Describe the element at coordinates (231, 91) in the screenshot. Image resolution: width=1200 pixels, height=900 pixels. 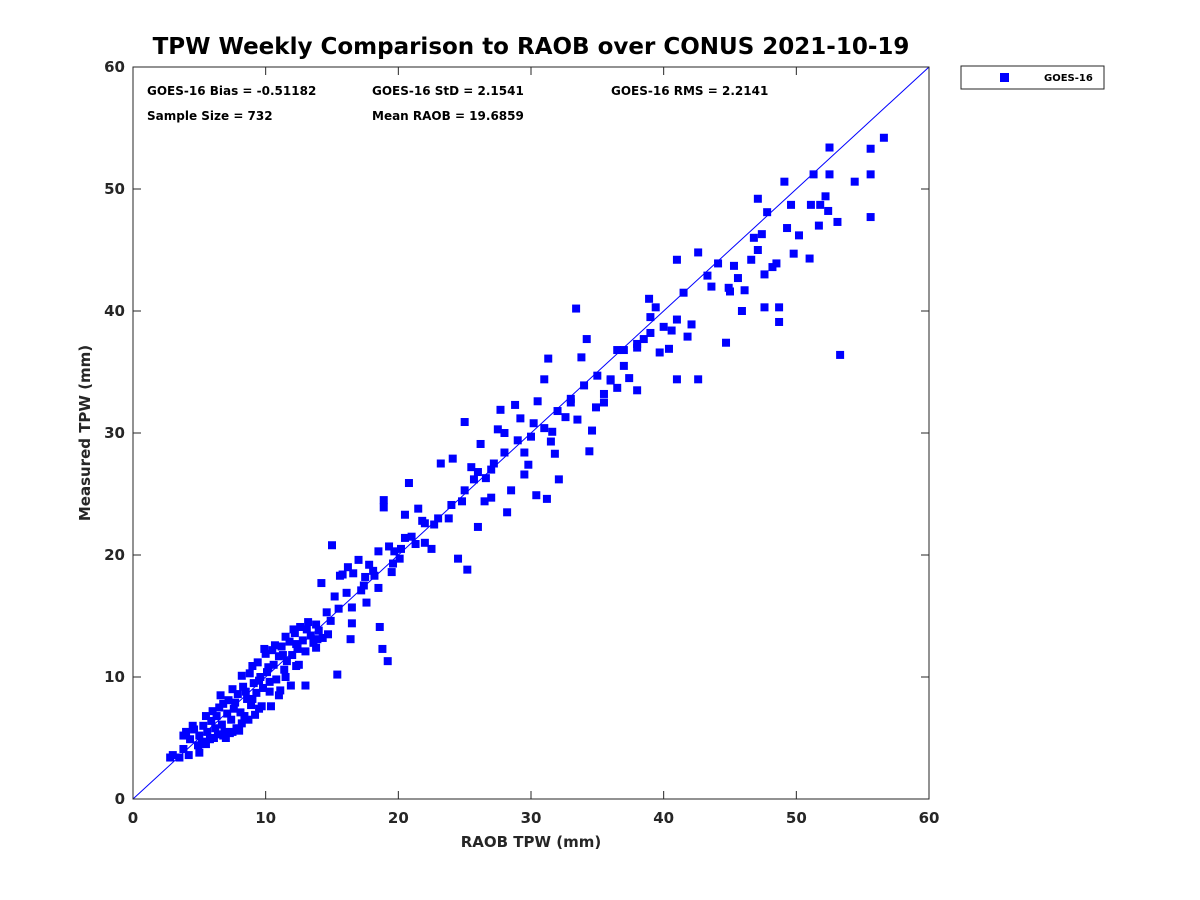
I see `stat-bias: GOES-16 Bias = -0.51182` at that location.